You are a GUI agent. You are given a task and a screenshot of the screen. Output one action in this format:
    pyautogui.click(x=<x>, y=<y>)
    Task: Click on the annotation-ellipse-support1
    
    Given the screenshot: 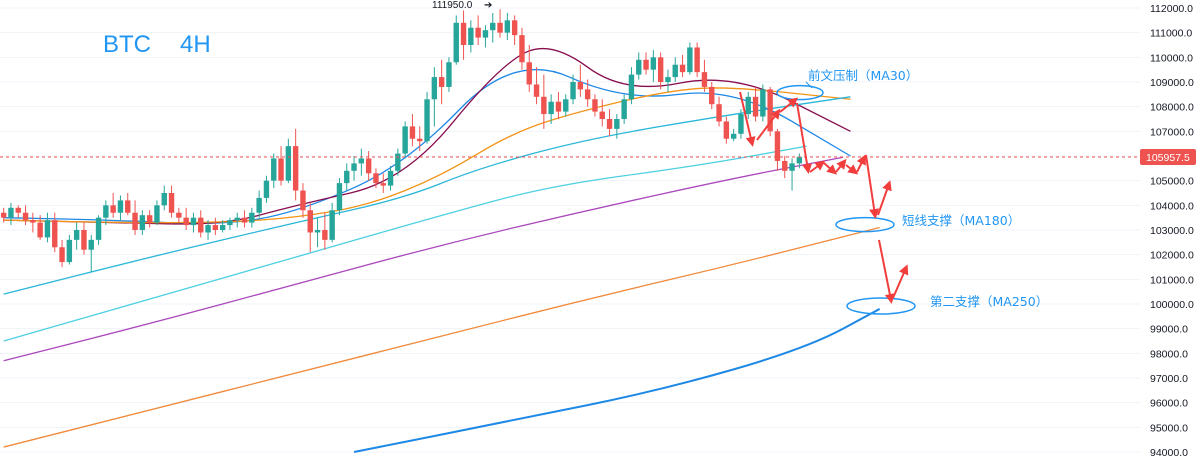 What is the action you would take?
    pyautogui.click(x=865, y=224)
    